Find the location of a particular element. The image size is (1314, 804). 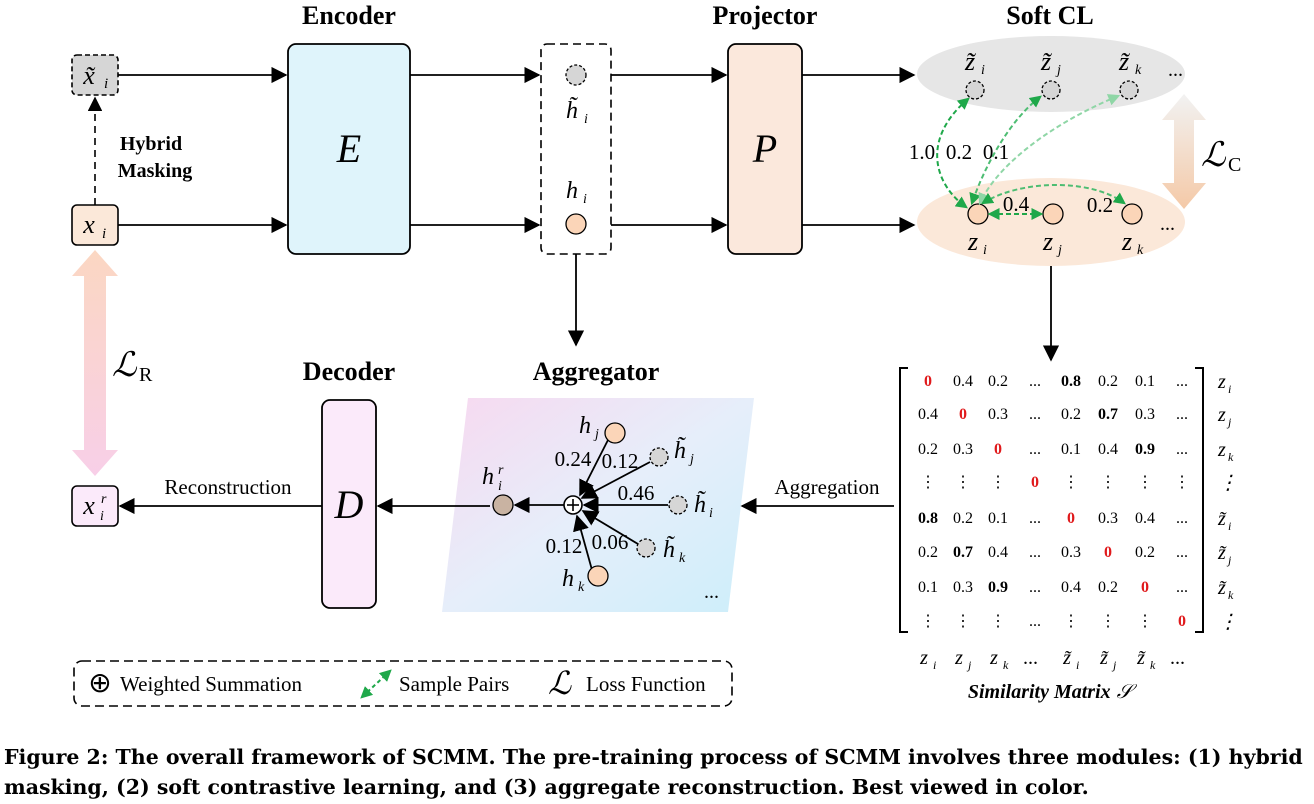

matrix-row-label-sub-2: k is located at coordinates (1231, 457).